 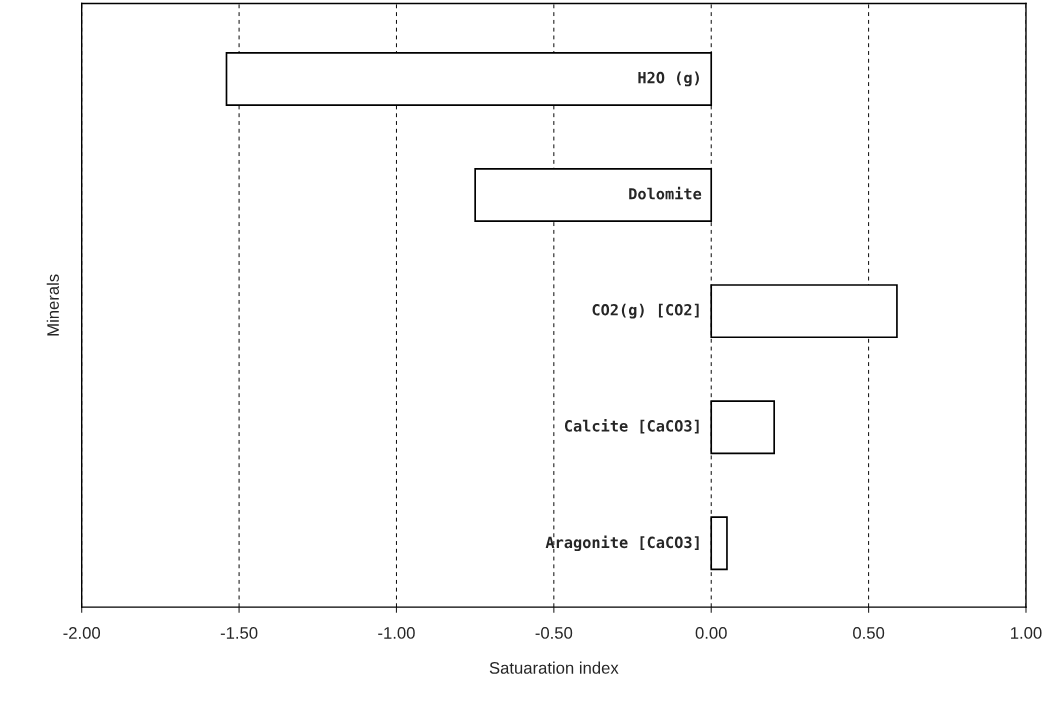 I want to click on x-tick-label: -2.00, so click(x=82, y=633).